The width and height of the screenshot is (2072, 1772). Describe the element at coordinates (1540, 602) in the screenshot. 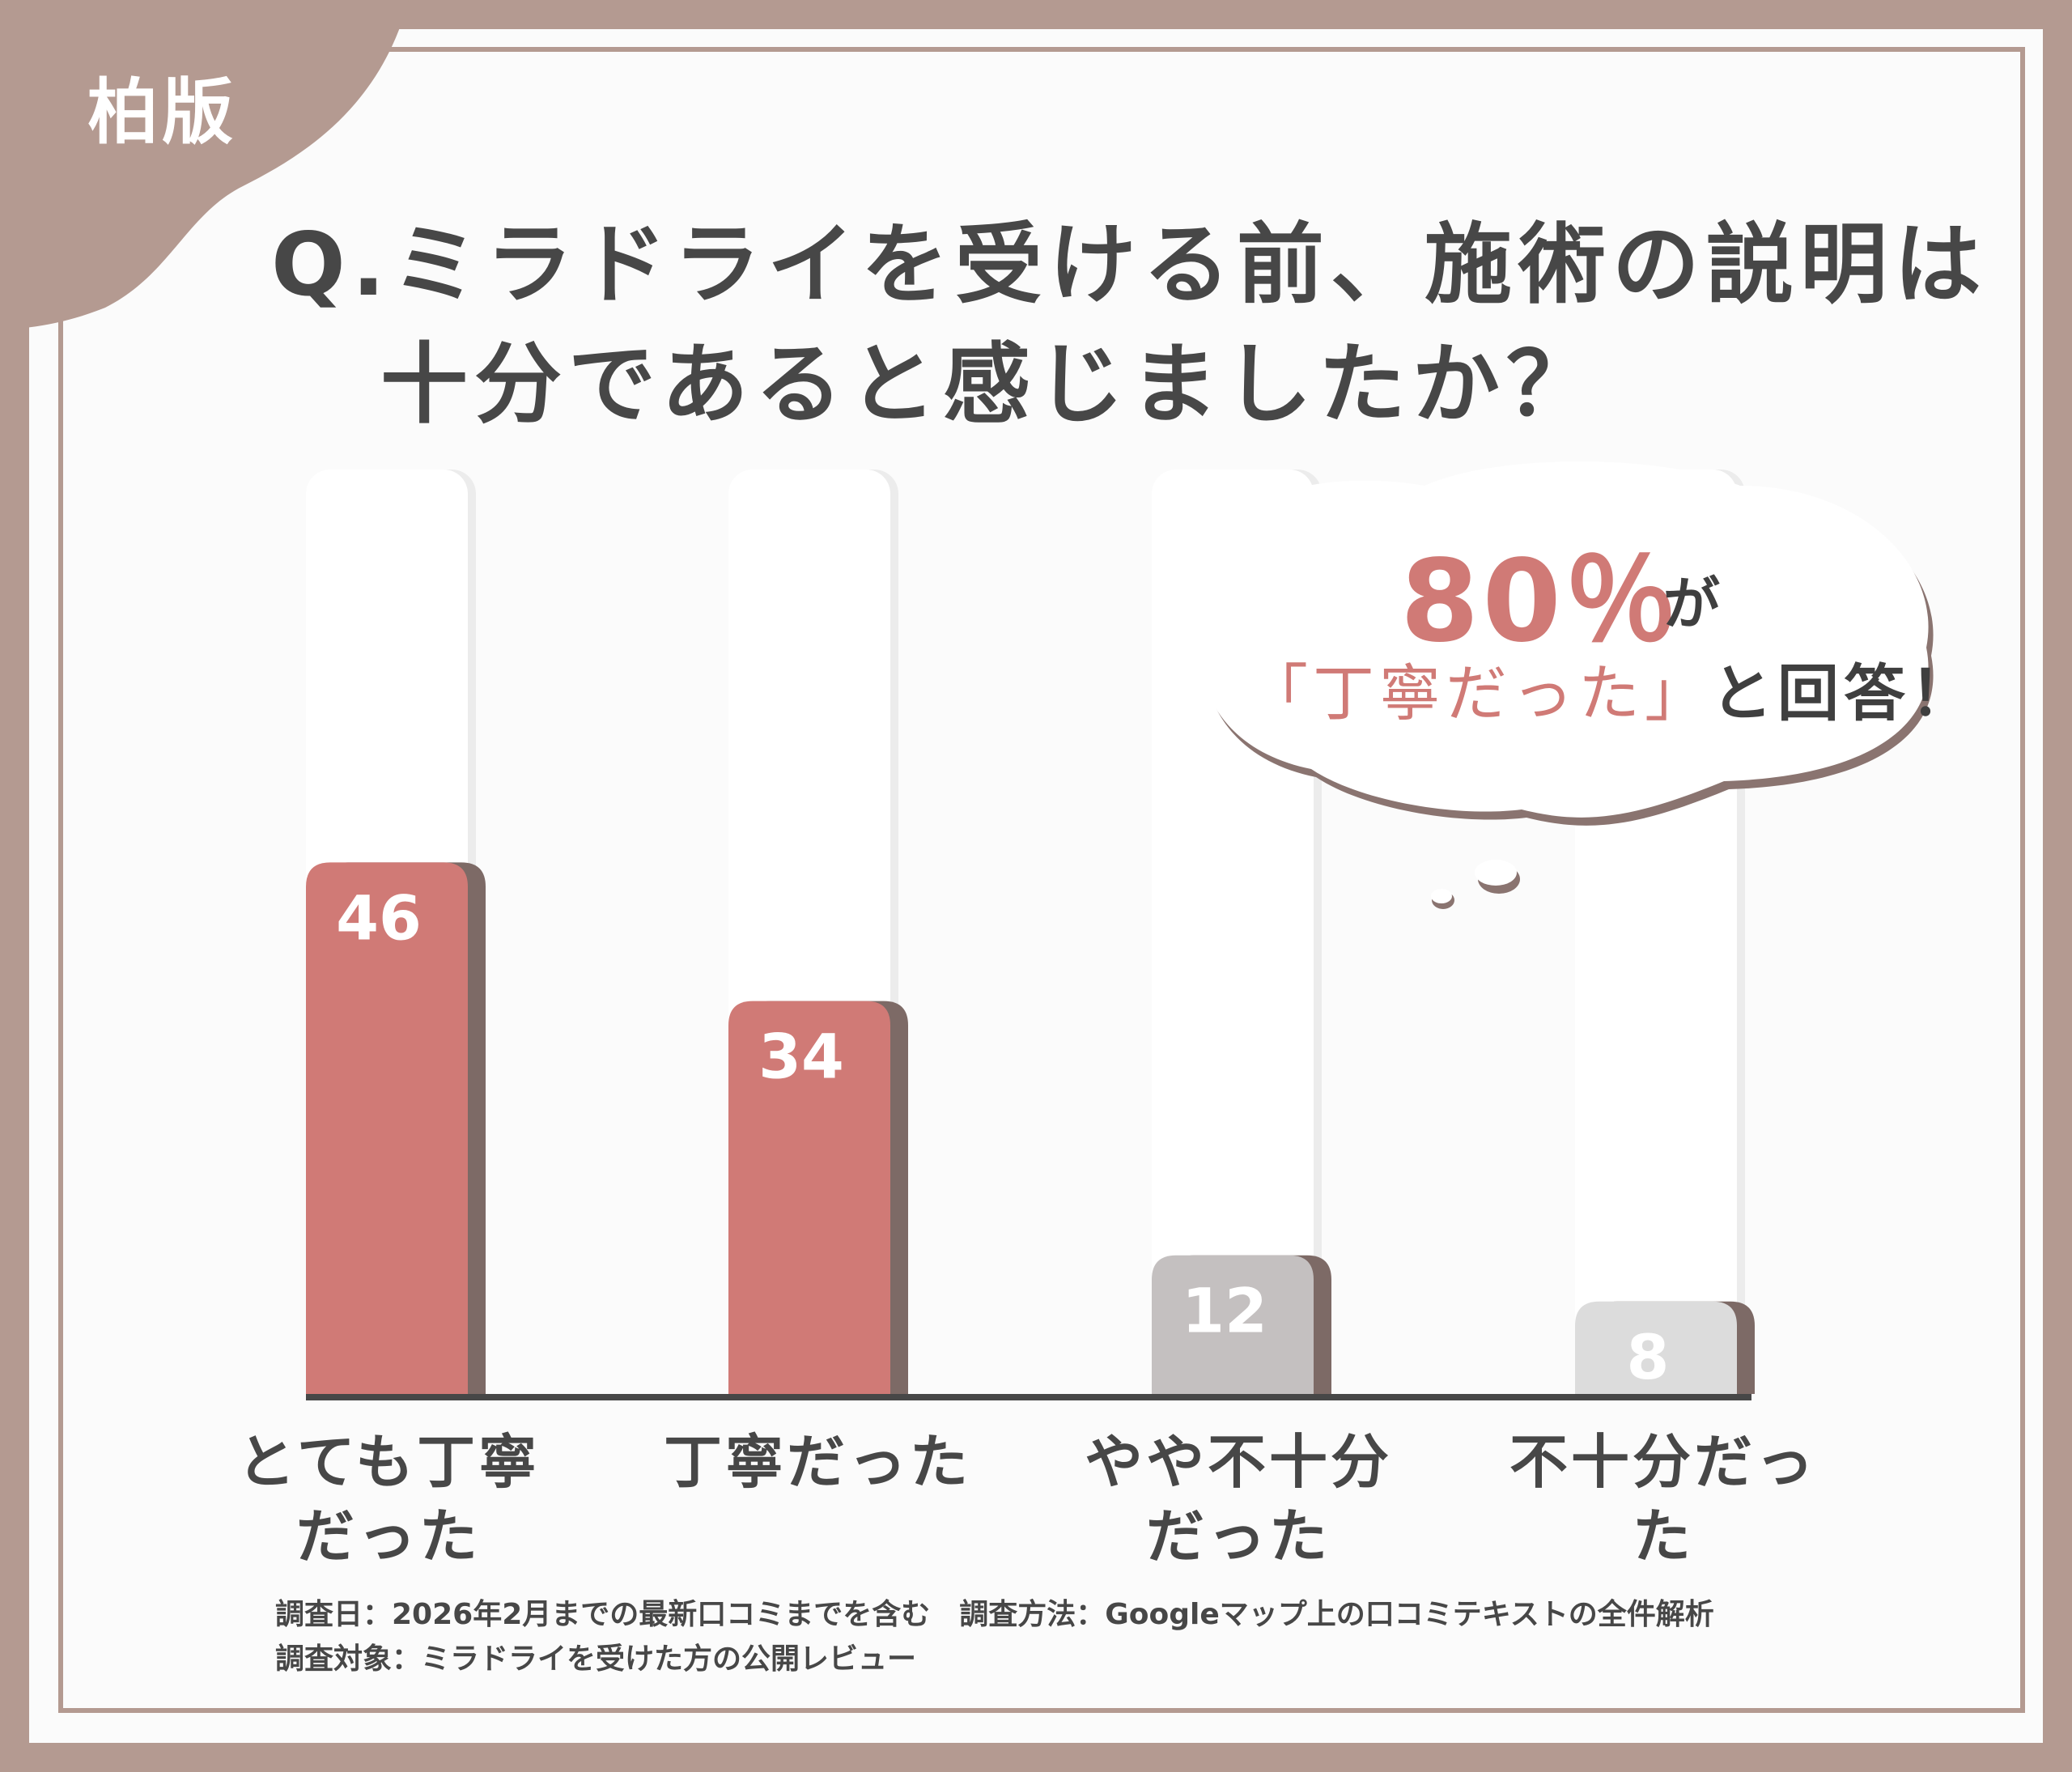

I see `callout-percent: 80％` at that location.